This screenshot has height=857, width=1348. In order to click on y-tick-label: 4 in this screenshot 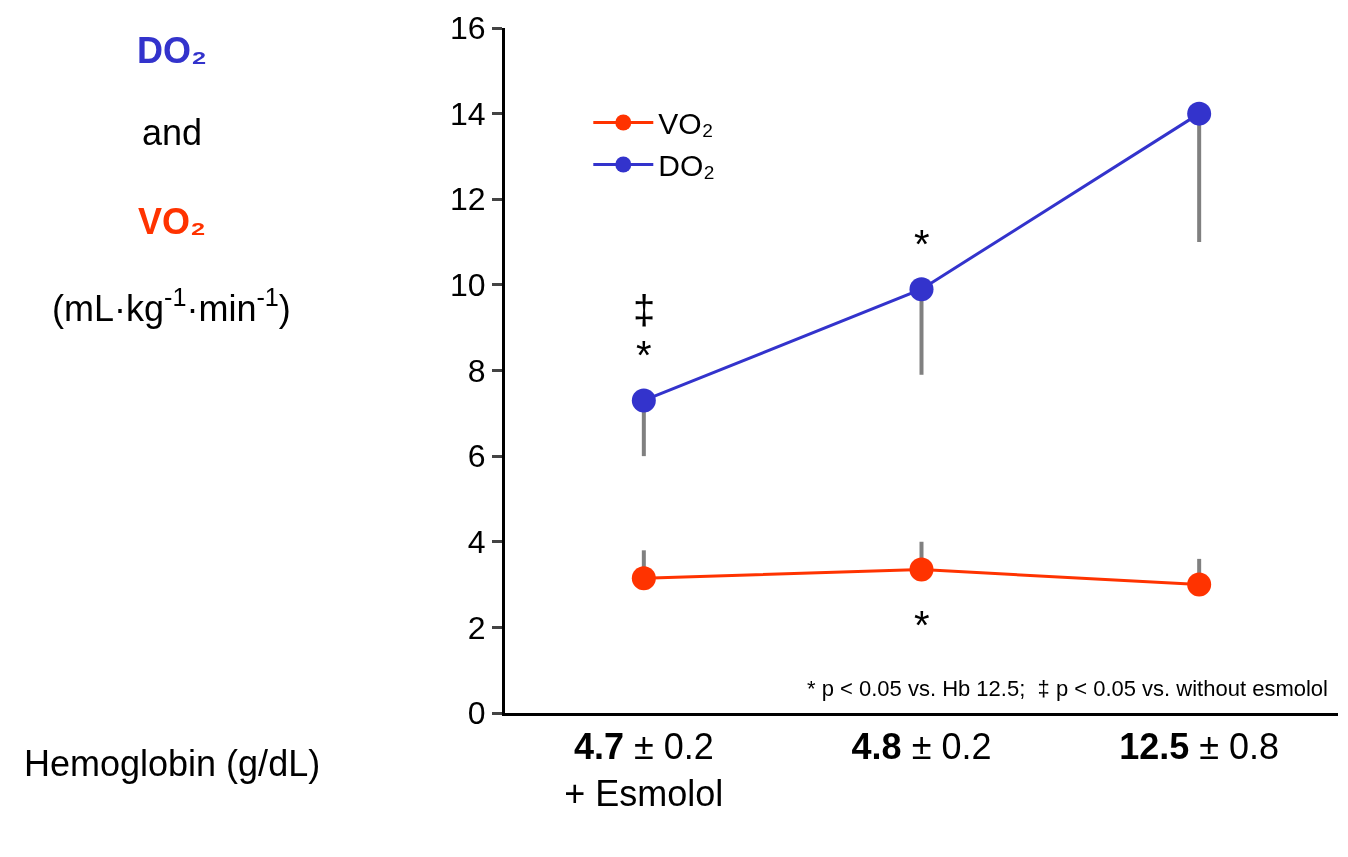, I will do `click(476, 541)`.